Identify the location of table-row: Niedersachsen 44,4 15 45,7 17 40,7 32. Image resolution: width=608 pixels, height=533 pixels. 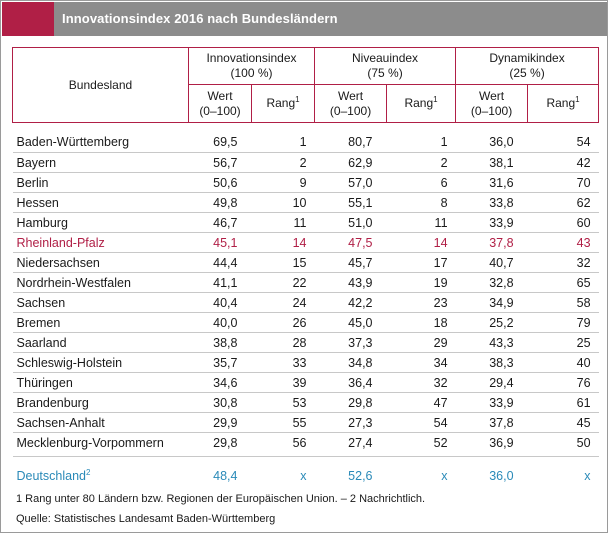
(305, 262).